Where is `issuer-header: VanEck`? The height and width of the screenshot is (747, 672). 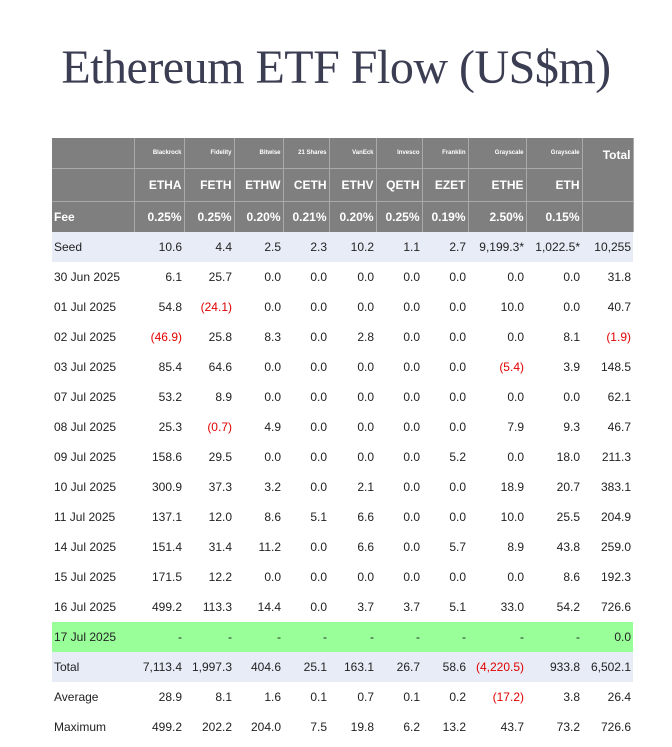 issuer-header: VanEck is located at coordinates (353, 153).